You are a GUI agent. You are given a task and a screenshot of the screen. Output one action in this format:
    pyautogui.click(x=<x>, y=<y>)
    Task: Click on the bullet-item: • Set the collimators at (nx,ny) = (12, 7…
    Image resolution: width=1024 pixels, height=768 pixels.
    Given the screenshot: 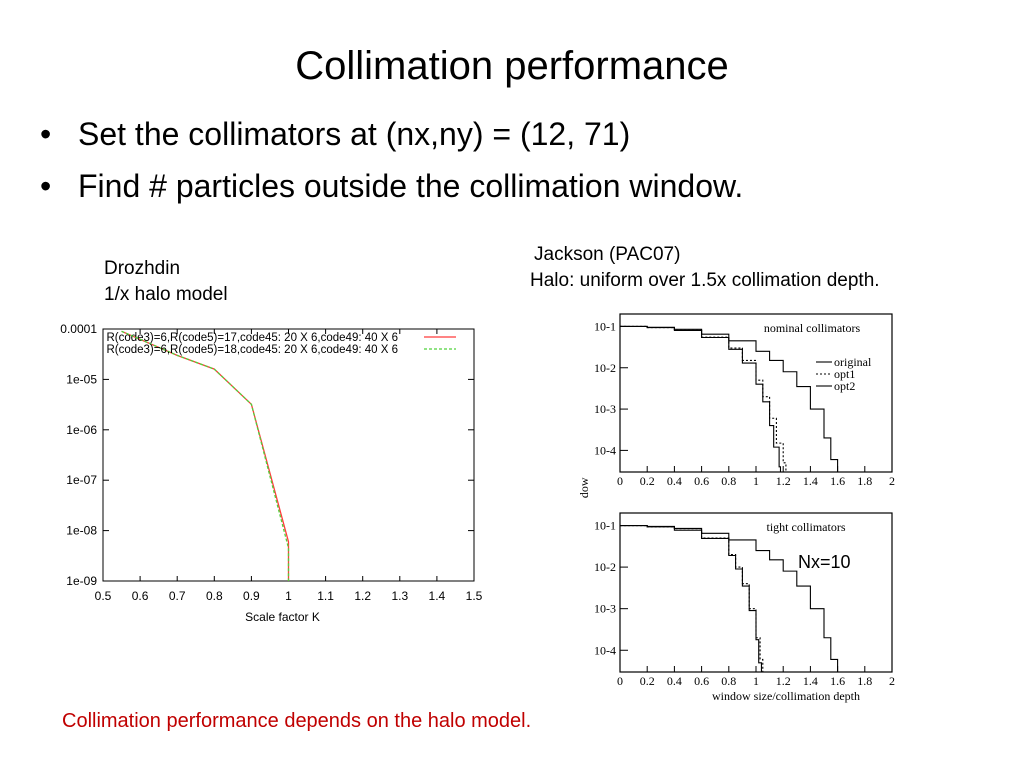 What is the action you would take?
    pyautogui.click(x=391, y=134)
    